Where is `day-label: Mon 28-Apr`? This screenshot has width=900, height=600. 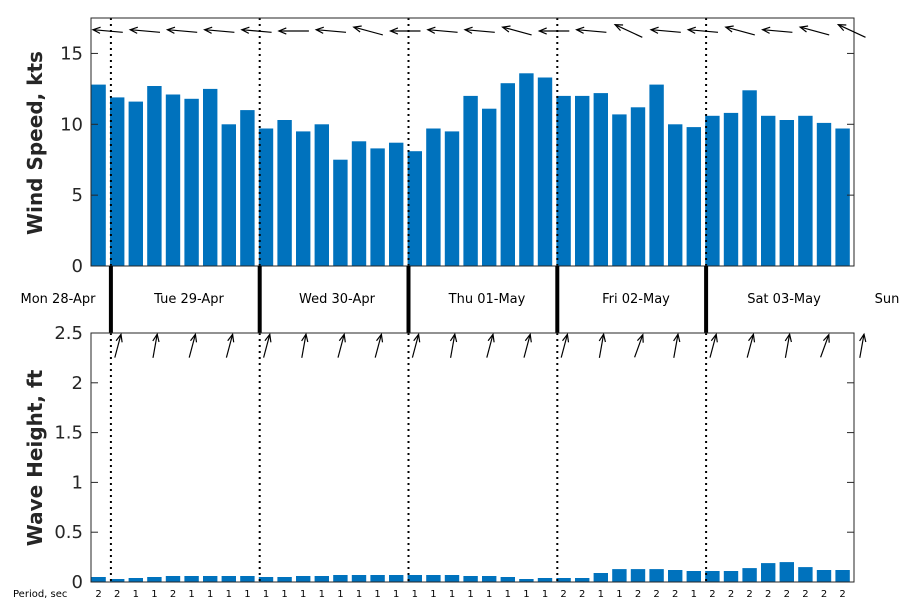 day-label: Mon 28-Apr is located at coordinates (59, 299).